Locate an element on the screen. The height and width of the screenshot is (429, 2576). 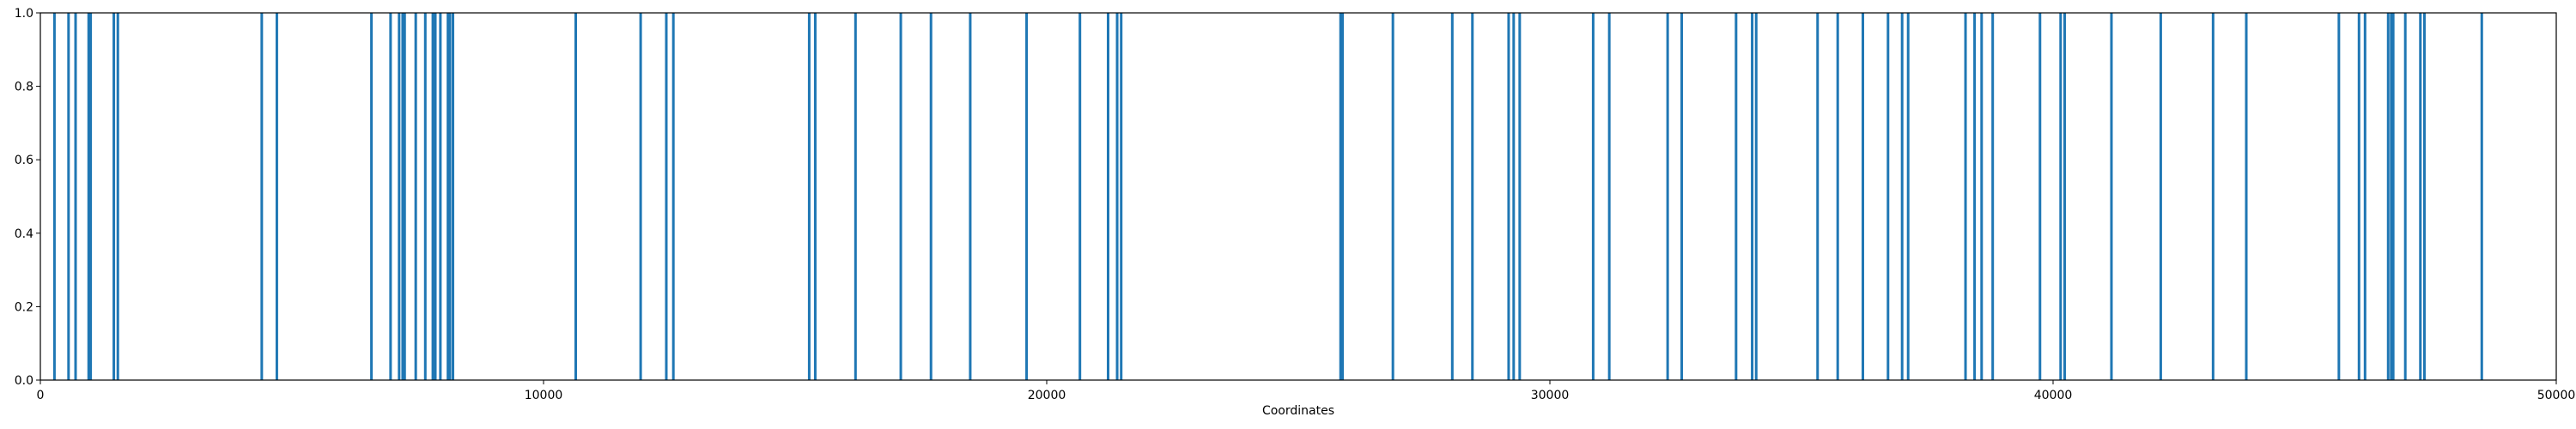
x-tick-label: 20000 is located at coordinates (1047, 395).